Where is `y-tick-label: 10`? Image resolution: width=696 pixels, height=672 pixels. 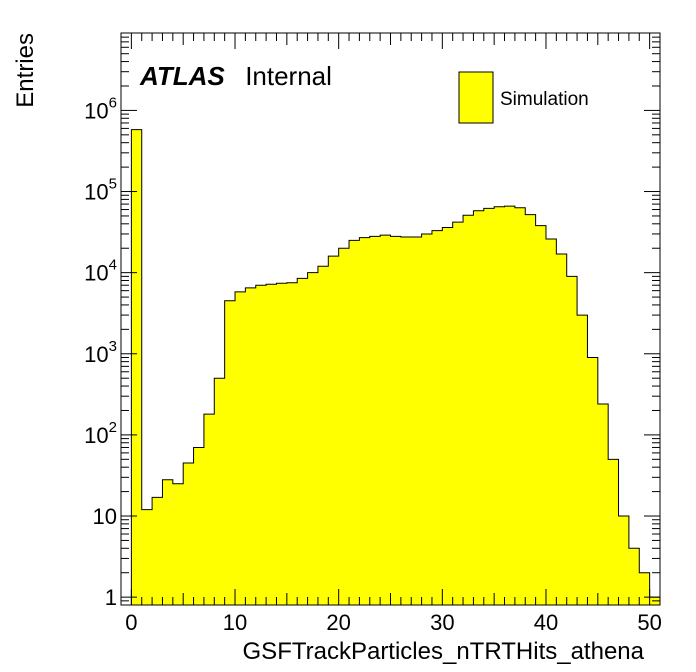
y-tick-label: 10 is located at coordinates (105, 516).